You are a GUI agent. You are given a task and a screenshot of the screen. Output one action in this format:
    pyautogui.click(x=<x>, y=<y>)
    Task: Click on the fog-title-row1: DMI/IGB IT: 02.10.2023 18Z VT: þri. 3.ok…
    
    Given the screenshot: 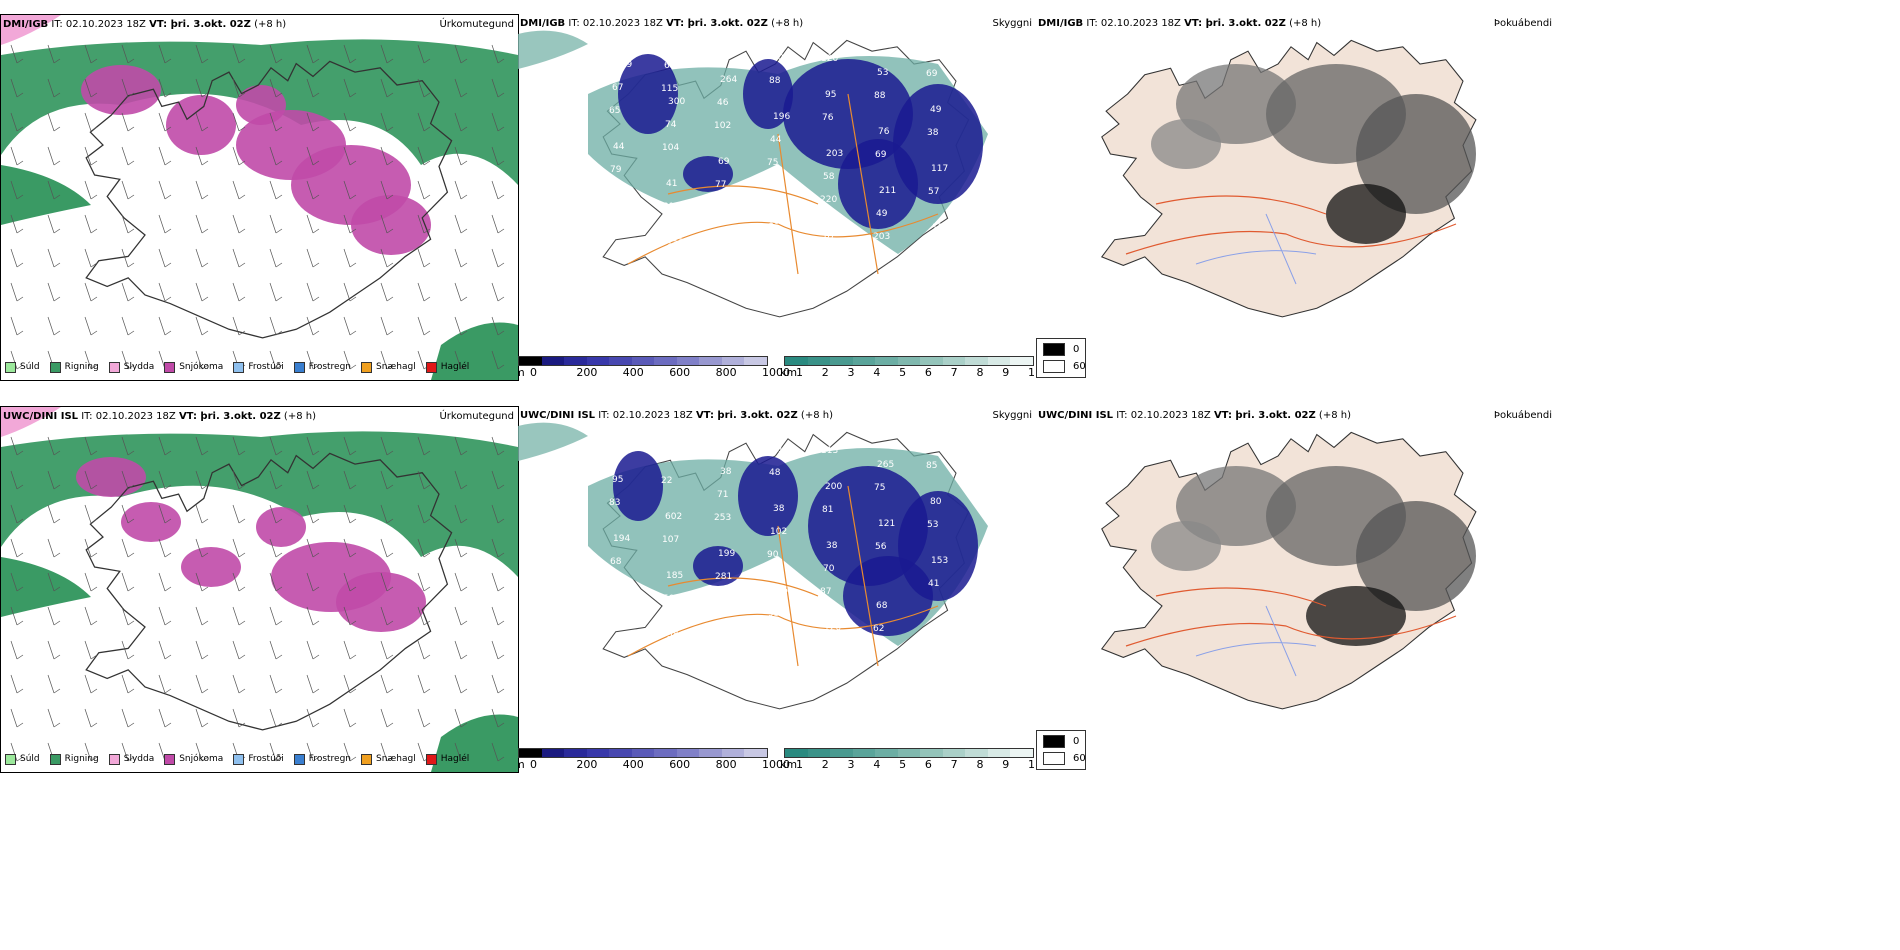 What is the action you would take?
    pyautogui.click(x=1179, y=23)
    